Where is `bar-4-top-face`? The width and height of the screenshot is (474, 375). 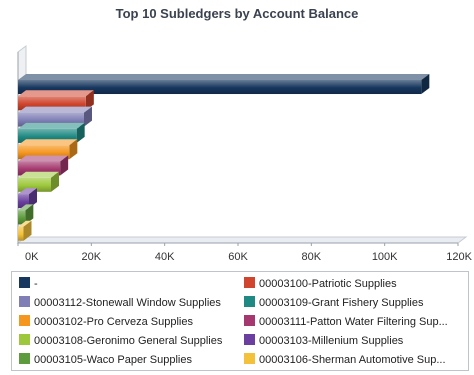 bar-4-top-face is located at coordinates (51, 125).